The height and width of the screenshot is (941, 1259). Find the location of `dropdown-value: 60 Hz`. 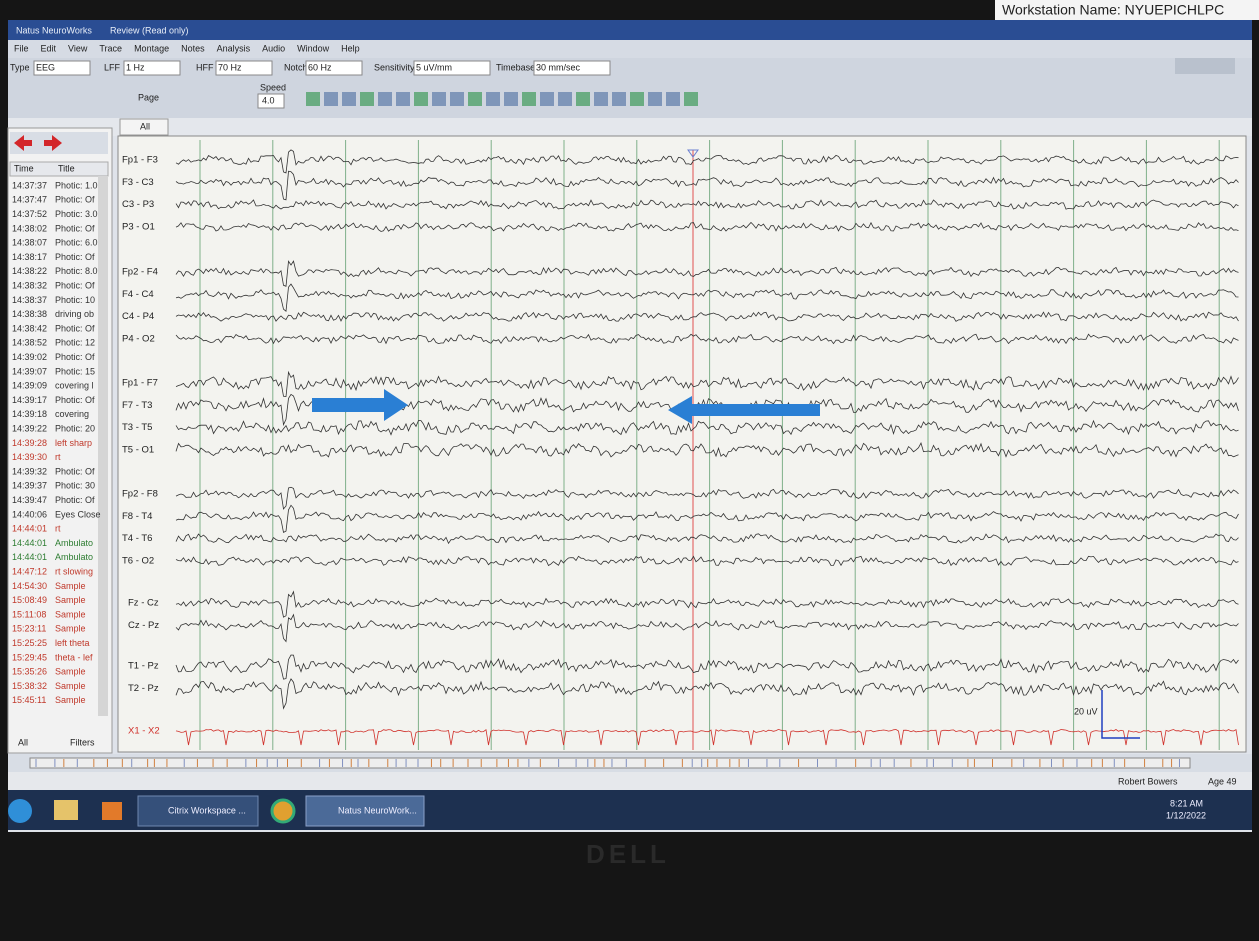

dropdown-value: 60 Hz is located at coordinates (320, 67).